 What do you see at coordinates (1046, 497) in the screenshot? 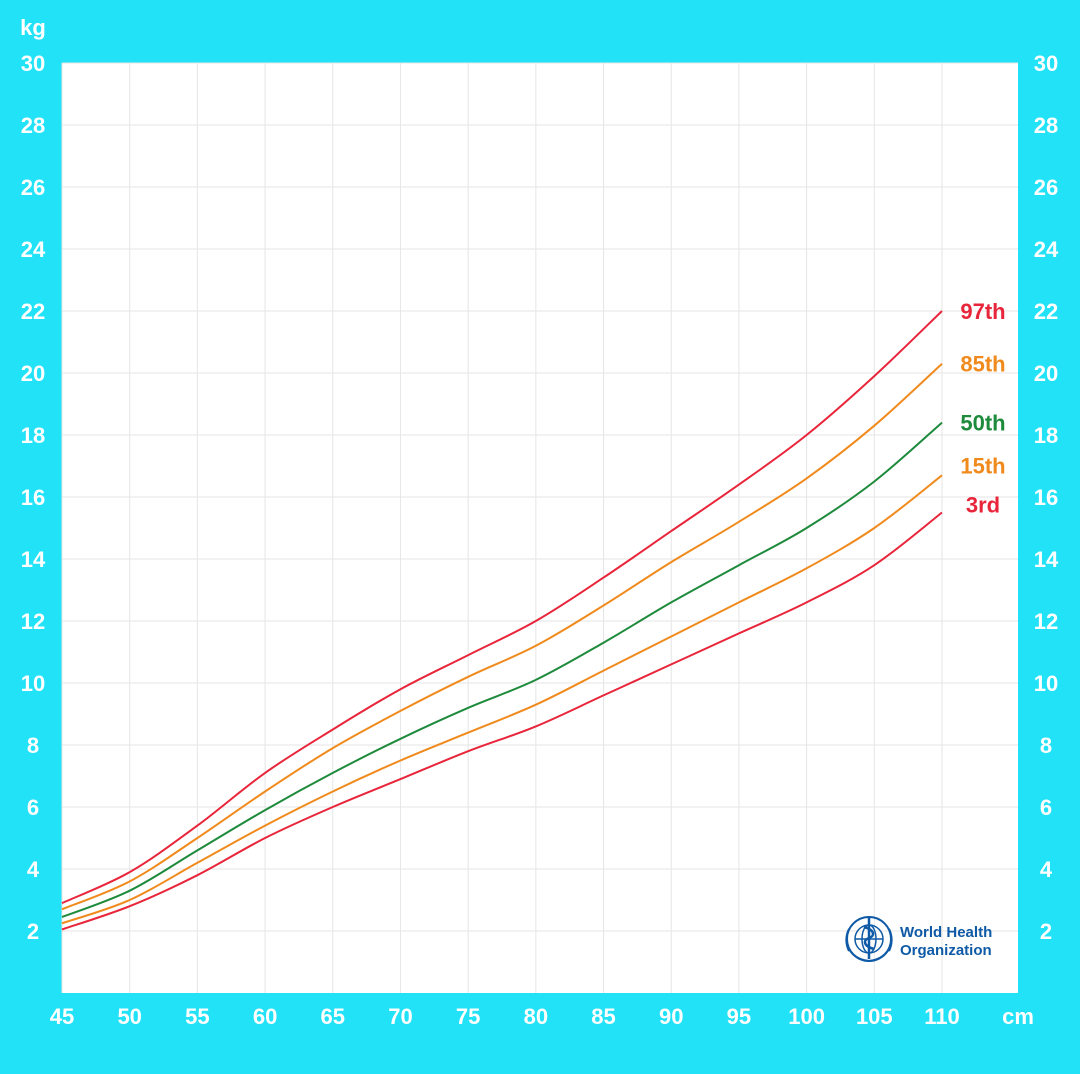
I see `y-tick-label-right: 16` at bounding box center [1046, 497].